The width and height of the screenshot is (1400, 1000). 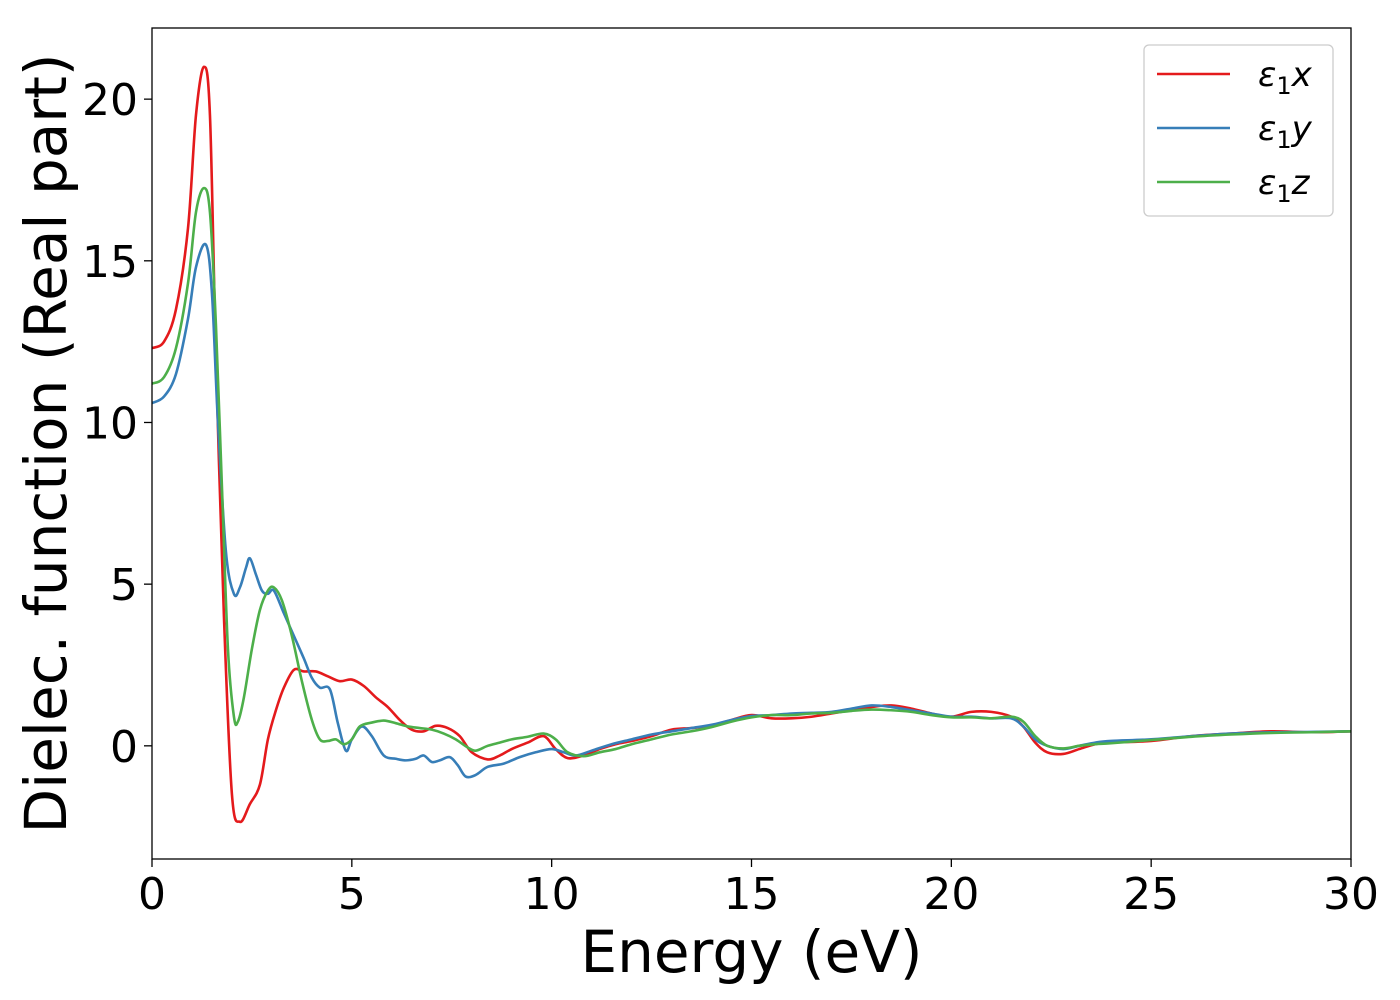 What do you see at coordinates (110, 423) in the screenshot?
I see `y-tick-label: 10` at bounding box center [110, 423].